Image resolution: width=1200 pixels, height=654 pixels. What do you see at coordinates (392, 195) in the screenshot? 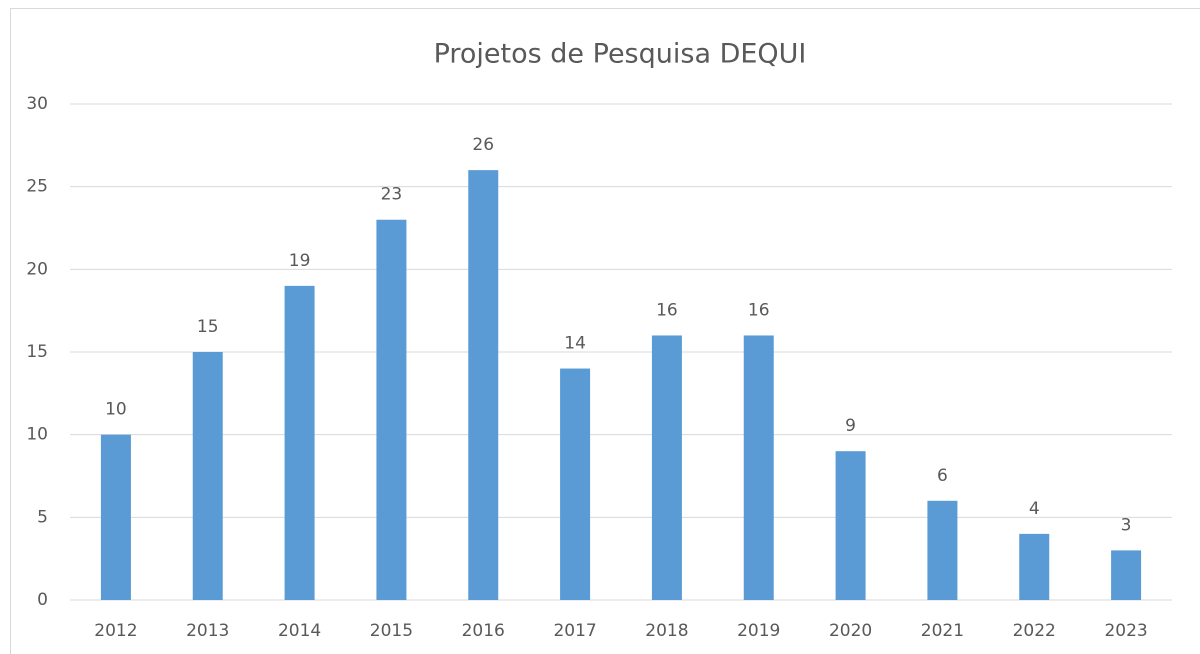
I see `data-label: 23` at bounding box center [392, 195].